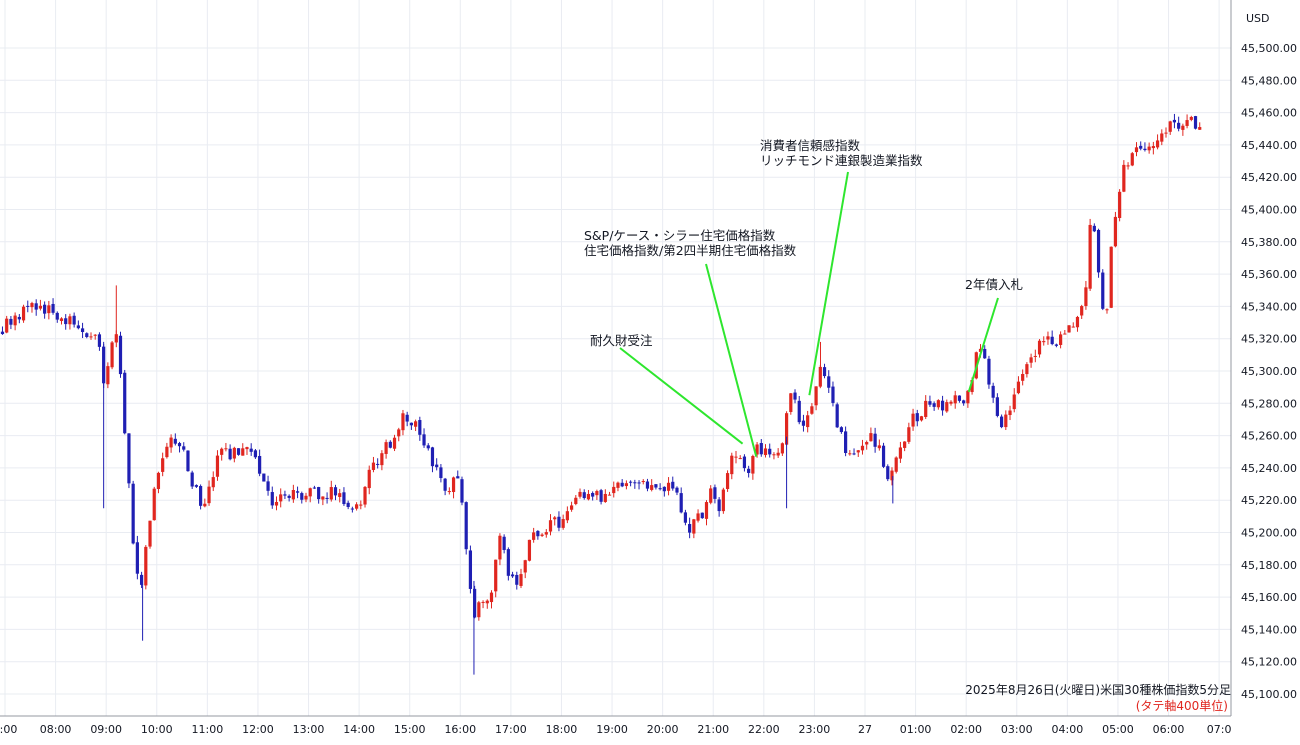 Image resolution: width=1300 pixels, height=745 pixels. I want to click on x-tick-label: 08:00, so click(56, 729).